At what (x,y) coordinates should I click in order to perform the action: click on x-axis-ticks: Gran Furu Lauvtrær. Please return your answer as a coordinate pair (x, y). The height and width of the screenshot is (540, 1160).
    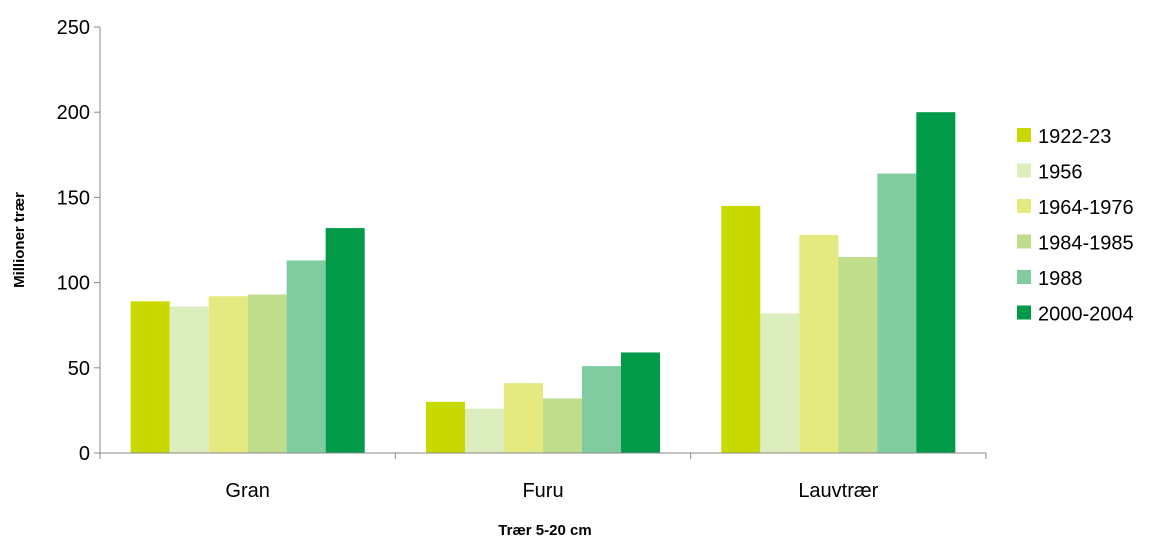
    Looking at the image, I should click on (543, 477).